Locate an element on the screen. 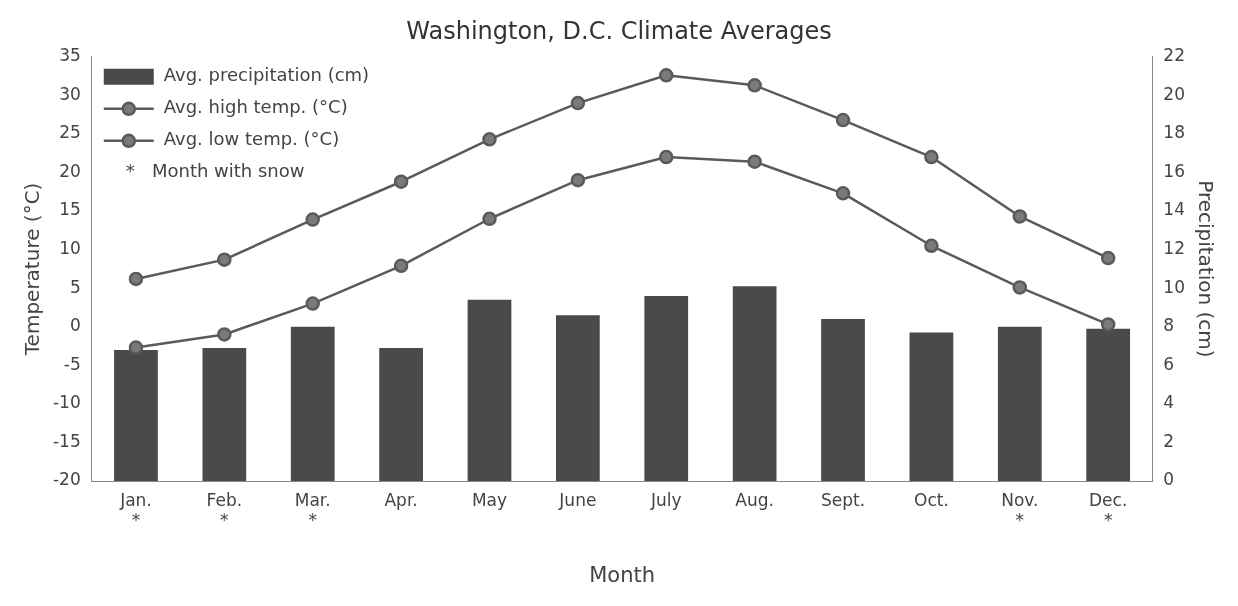  x-tick-label: July is located at coordinates (665, 499).